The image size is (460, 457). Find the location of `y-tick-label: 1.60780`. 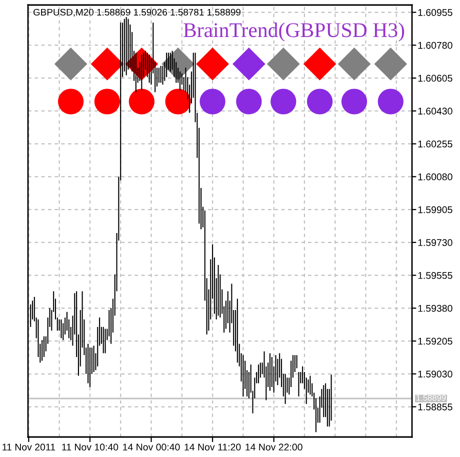

y-tick-label: 1.60780 is located at coordinates (435, 45).